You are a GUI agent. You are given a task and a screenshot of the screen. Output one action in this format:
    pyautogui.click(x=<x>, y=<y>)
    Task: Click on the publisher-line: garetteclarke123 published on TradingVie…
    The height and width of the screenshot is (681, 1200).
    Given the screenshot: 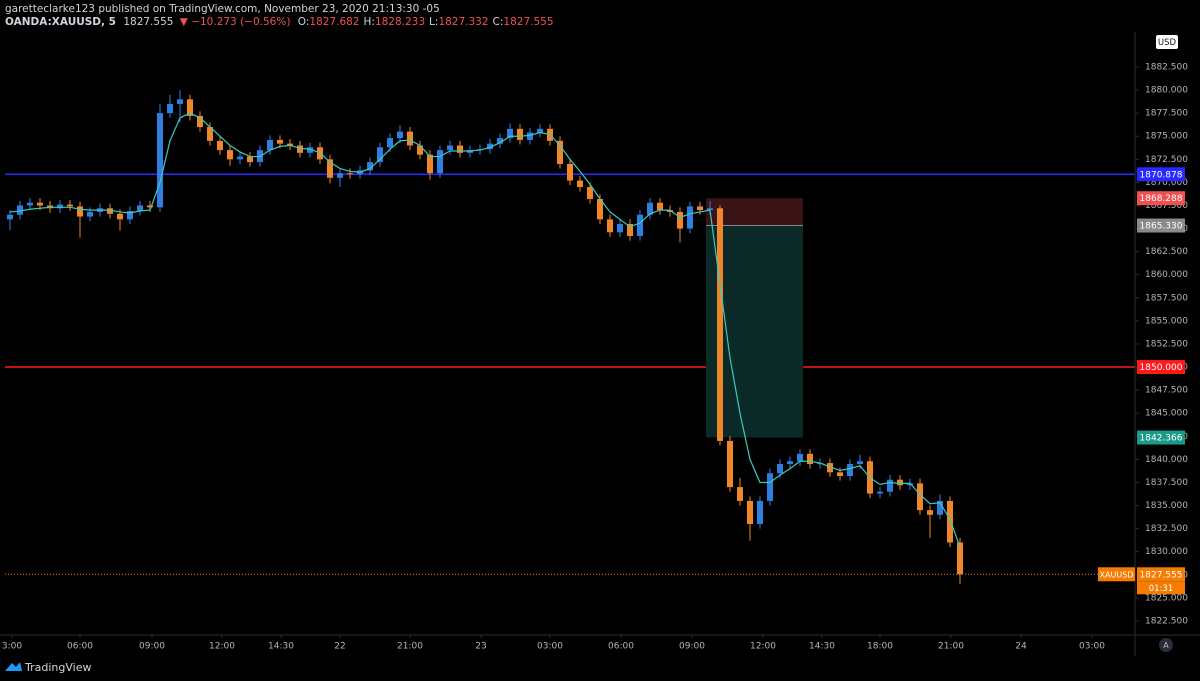 What is the action you would take?
    pyautogui.click(x=222, y=9)
    